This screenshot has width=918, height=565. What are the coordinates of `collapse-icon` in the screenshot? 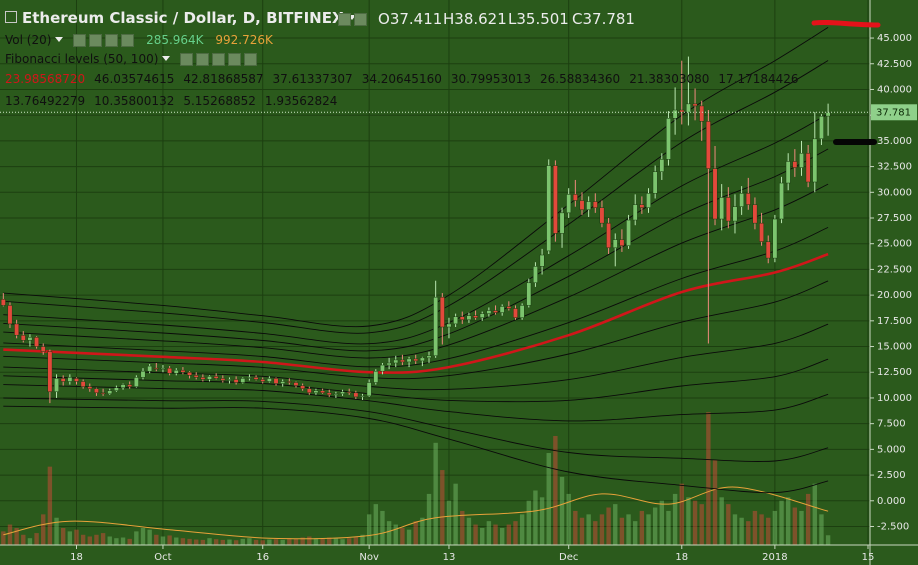 It's located at (11, 17).